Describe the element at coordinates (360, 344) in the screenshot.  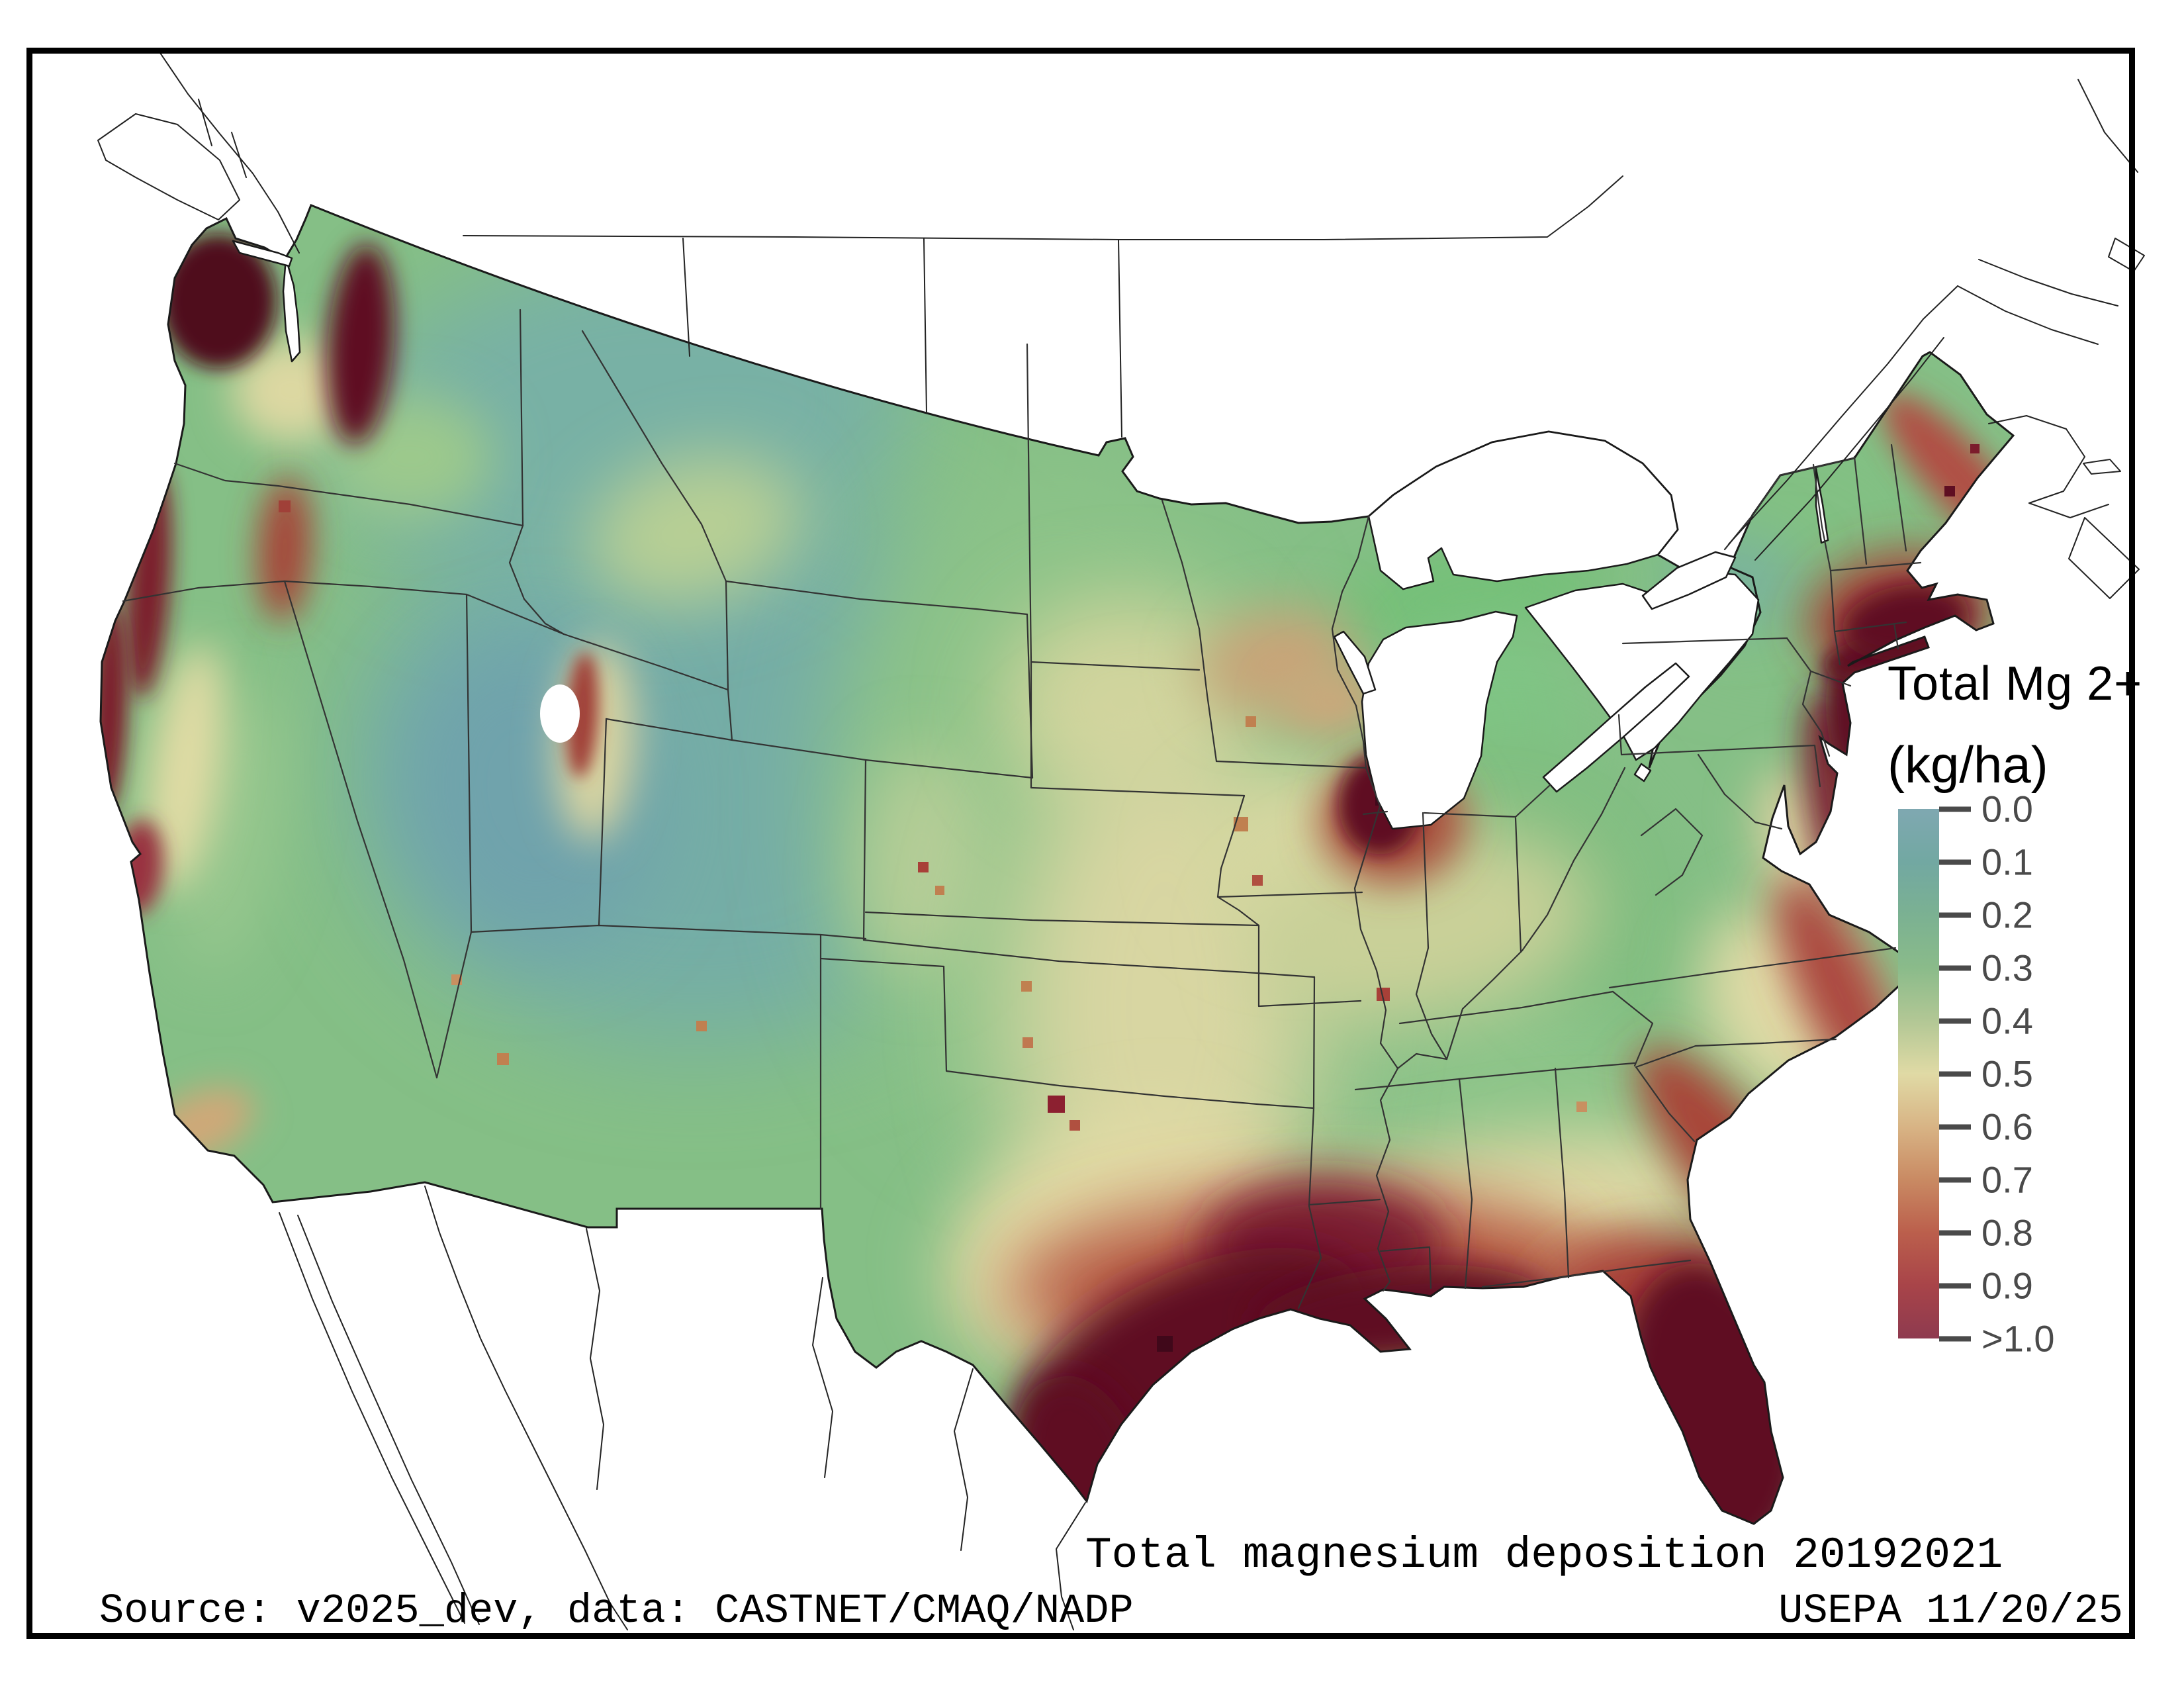
I see `region-washington-cascades-maroon` at that location.